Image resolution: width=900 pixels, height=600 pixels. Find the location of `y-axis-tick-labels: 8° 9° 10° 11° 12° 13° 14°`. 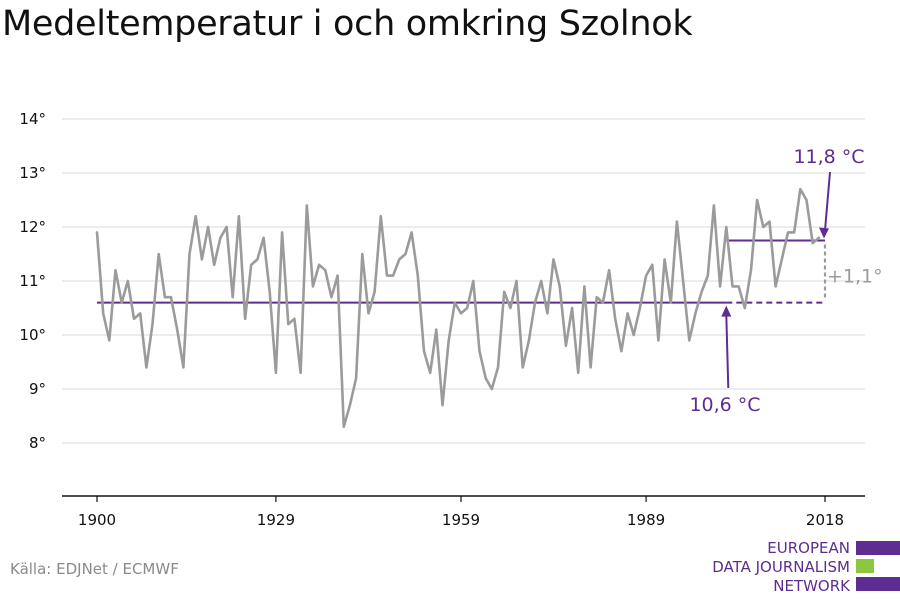

y-axis-tick-labels: 8° 9° 10° 11° 12° 13° 14° is located at coordinates (32, 281).